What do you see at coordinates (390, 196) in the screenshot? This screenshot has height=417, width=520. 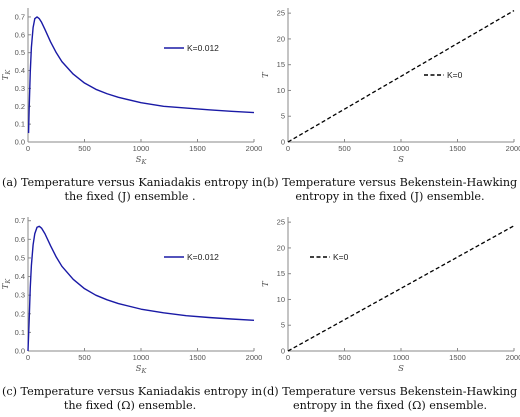 I see `caption-b-line2: entropy in the fixed (J) ensemble.` at bounding box center [390, 196].